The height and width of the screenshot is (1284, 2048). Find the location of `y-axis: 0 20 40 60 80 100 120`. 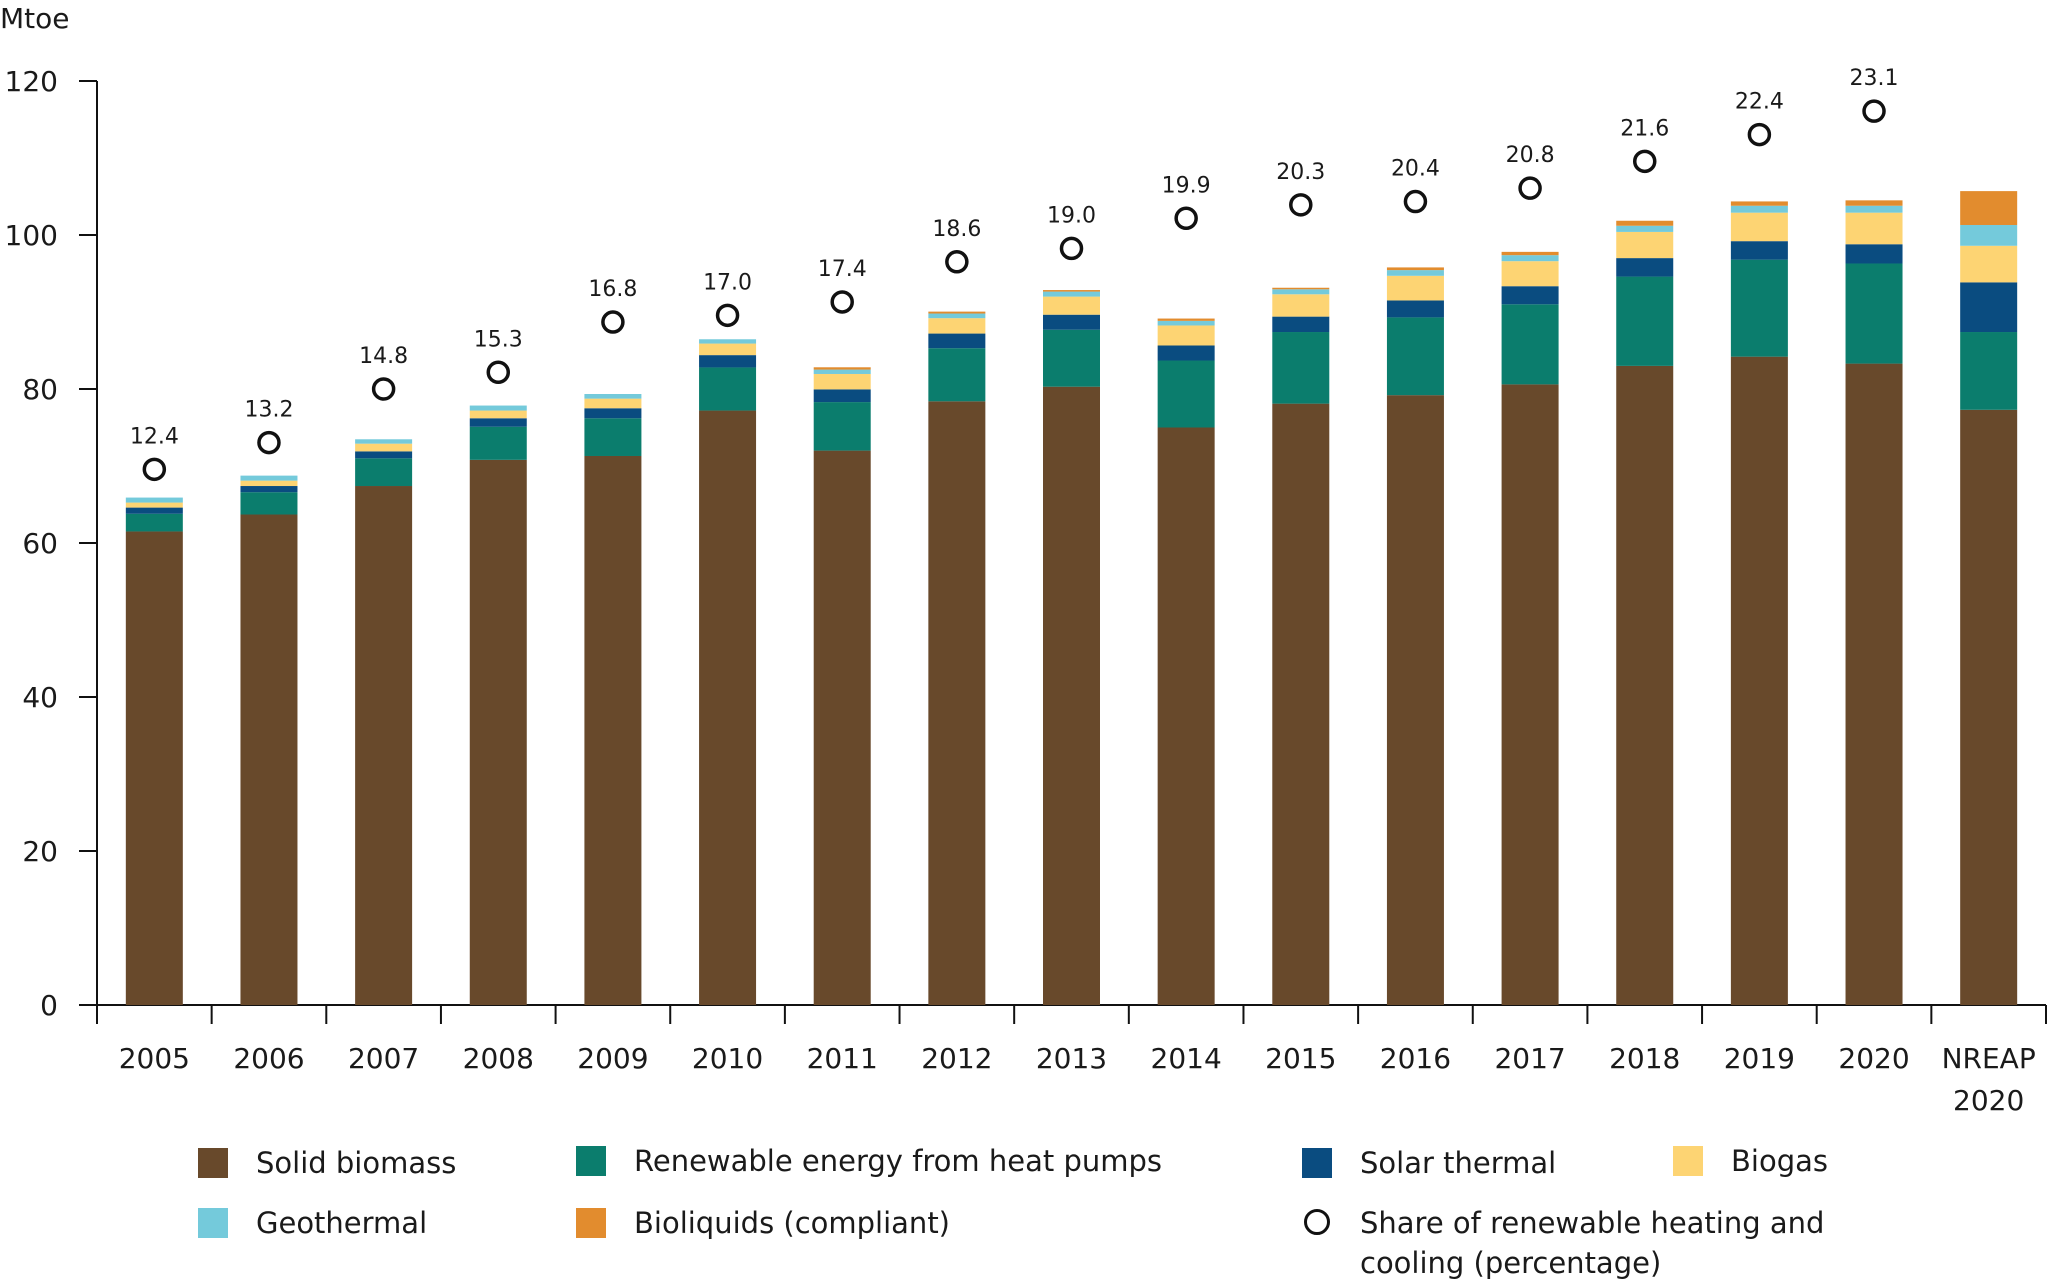

y-axis: 0 20 40 60 80 100 120 is located at coordinates (51, 543).